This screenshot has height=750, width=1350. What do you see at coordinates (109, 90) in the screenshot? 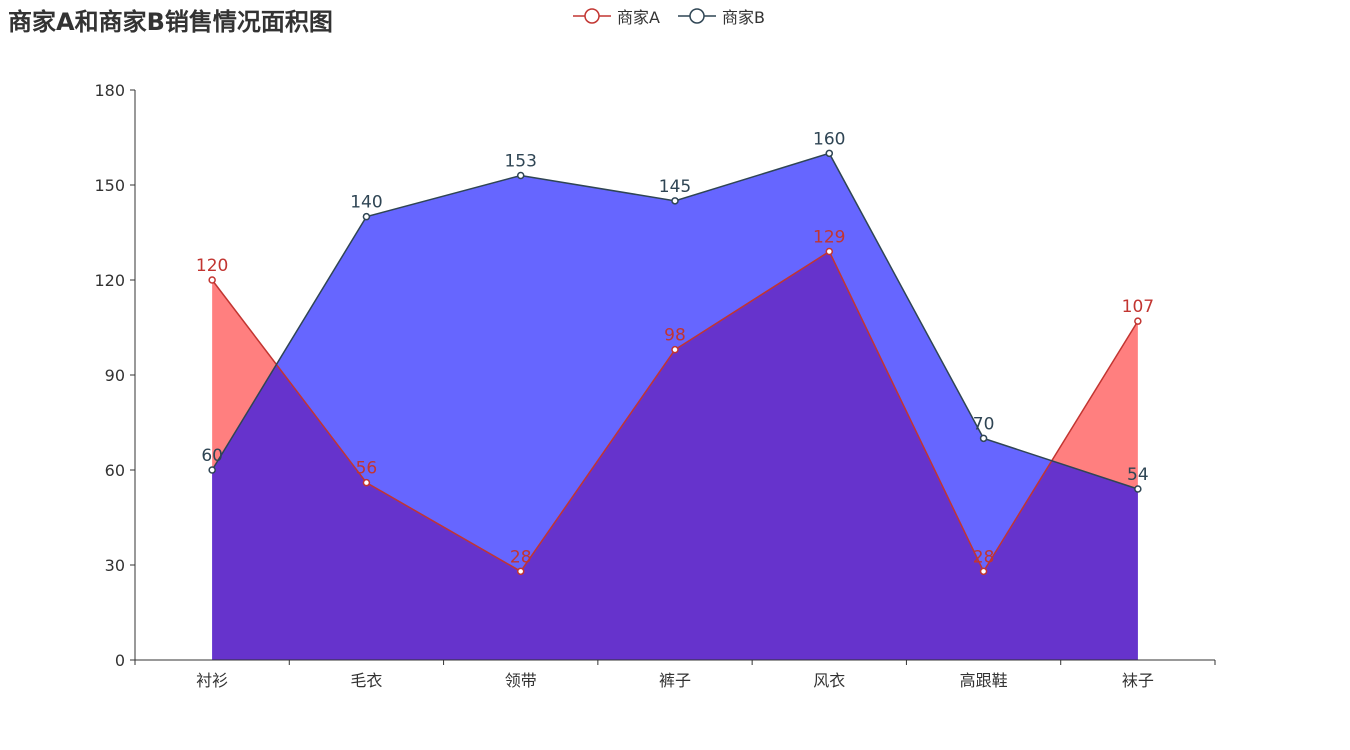
I see `y-tick-label: 180` at bounding box center [109, 90].